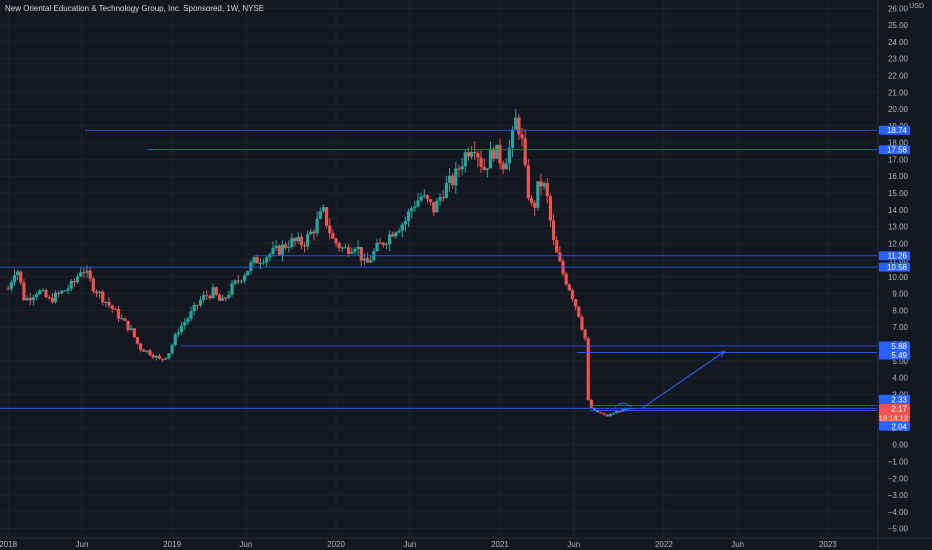 This screenshot has height=550, width=932. Describe the element at coordinates (898, 512) in the screenshot. I see `y-tick-label: −4.00` at that location.